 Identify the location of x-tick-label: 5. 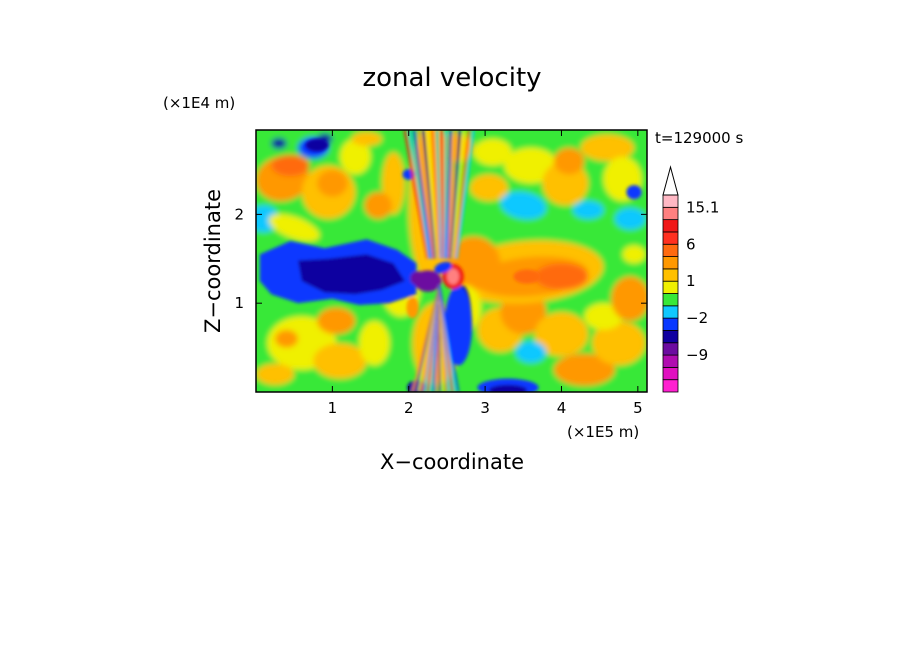
(638, 408).